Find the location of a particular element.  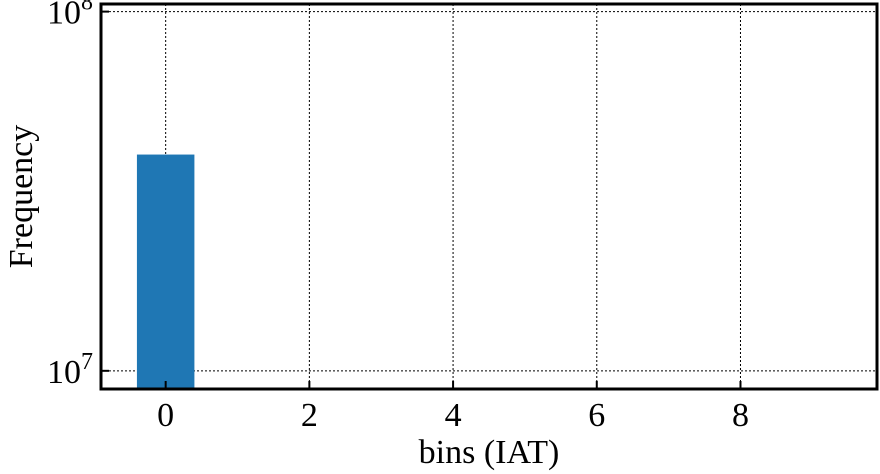

x-tick-label: 0 is located at coordinates (165, 415).